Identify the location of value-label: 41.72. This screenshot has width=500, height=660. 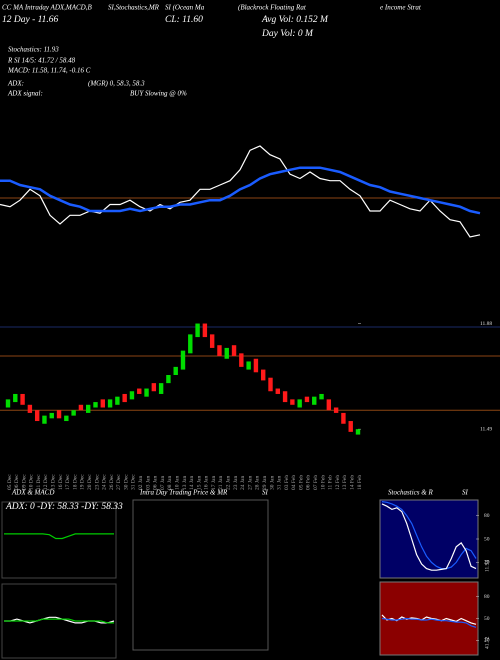
(487, 642).